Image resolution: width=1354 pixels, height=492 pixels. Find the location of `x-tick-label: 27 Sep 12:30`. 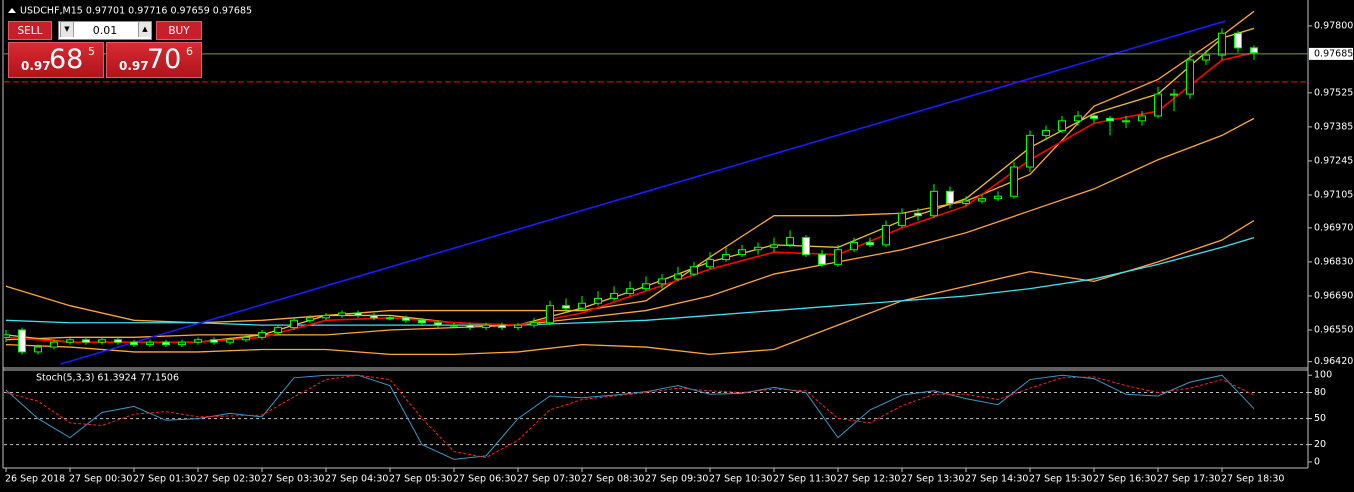

x-tick-label: 27 Sep 12:30 is located at coordinates (868, 479).